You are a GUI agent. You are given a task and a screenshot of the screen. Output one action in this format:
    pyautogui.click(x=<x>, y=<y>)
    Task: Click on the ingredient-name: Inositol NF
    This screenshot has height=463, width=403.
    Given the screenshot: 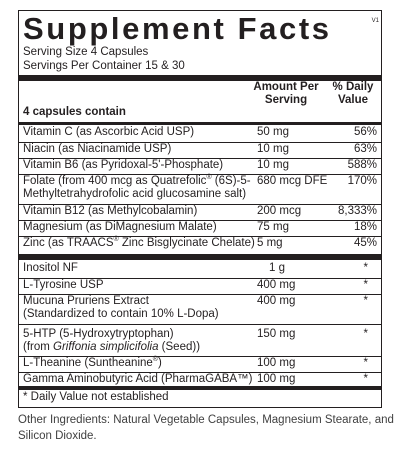 What is the action you would take?
    pyautogui.click(x=50, y=268)
    